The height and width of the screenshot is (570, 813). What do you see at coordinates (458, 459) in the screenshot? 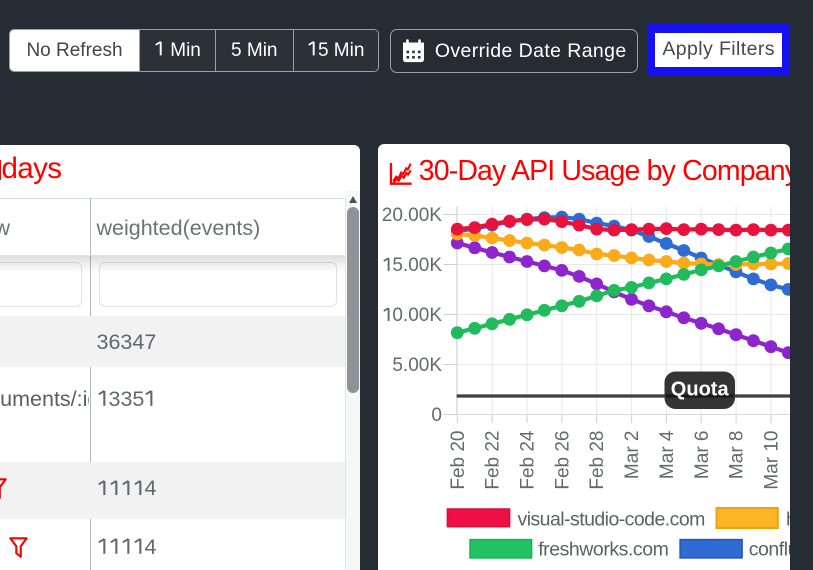
I see `svg-text: Feb 20` at bounding box center [458, 459].